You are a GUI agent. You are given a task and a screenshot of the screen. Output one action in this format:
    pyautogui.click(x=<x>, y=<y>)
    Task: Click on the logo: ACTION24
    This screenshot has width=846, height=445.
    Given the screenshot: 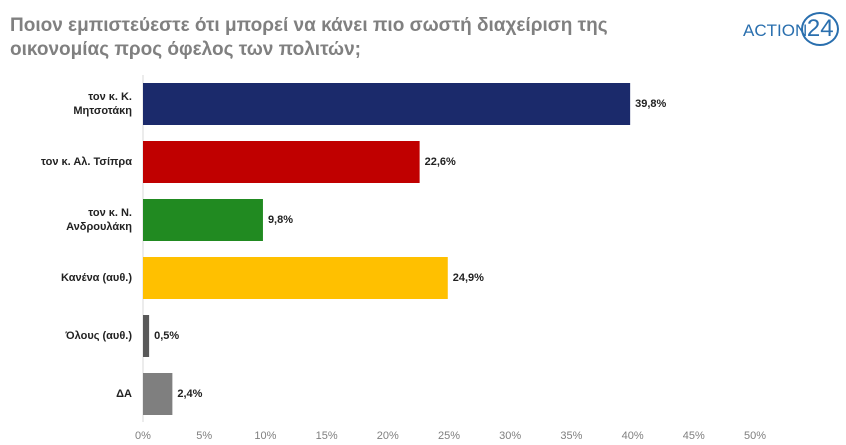 What is the action you would take?
    pyautogui.click(x=791, y=29)
    